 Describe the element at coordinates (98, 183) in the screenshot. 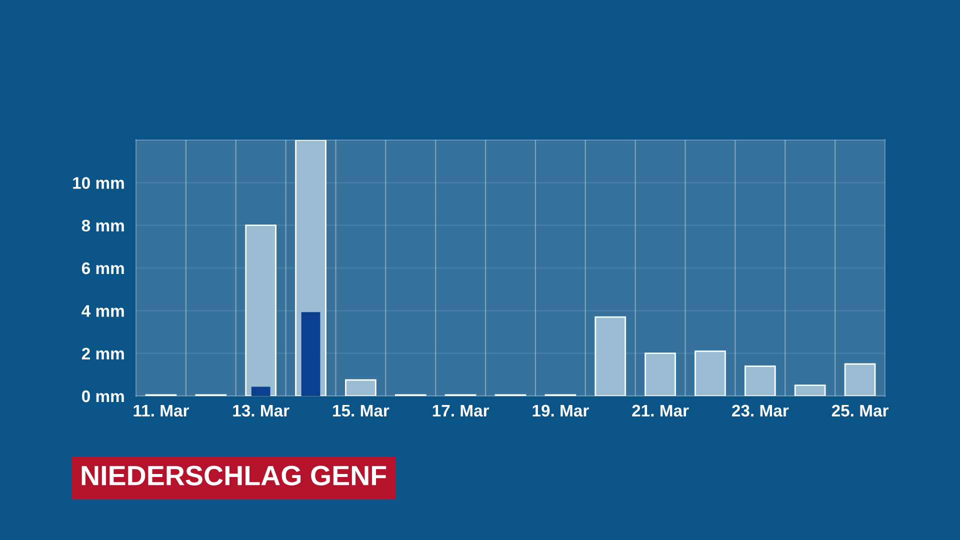

I see `y-tick-label: 10 mm` at that location.